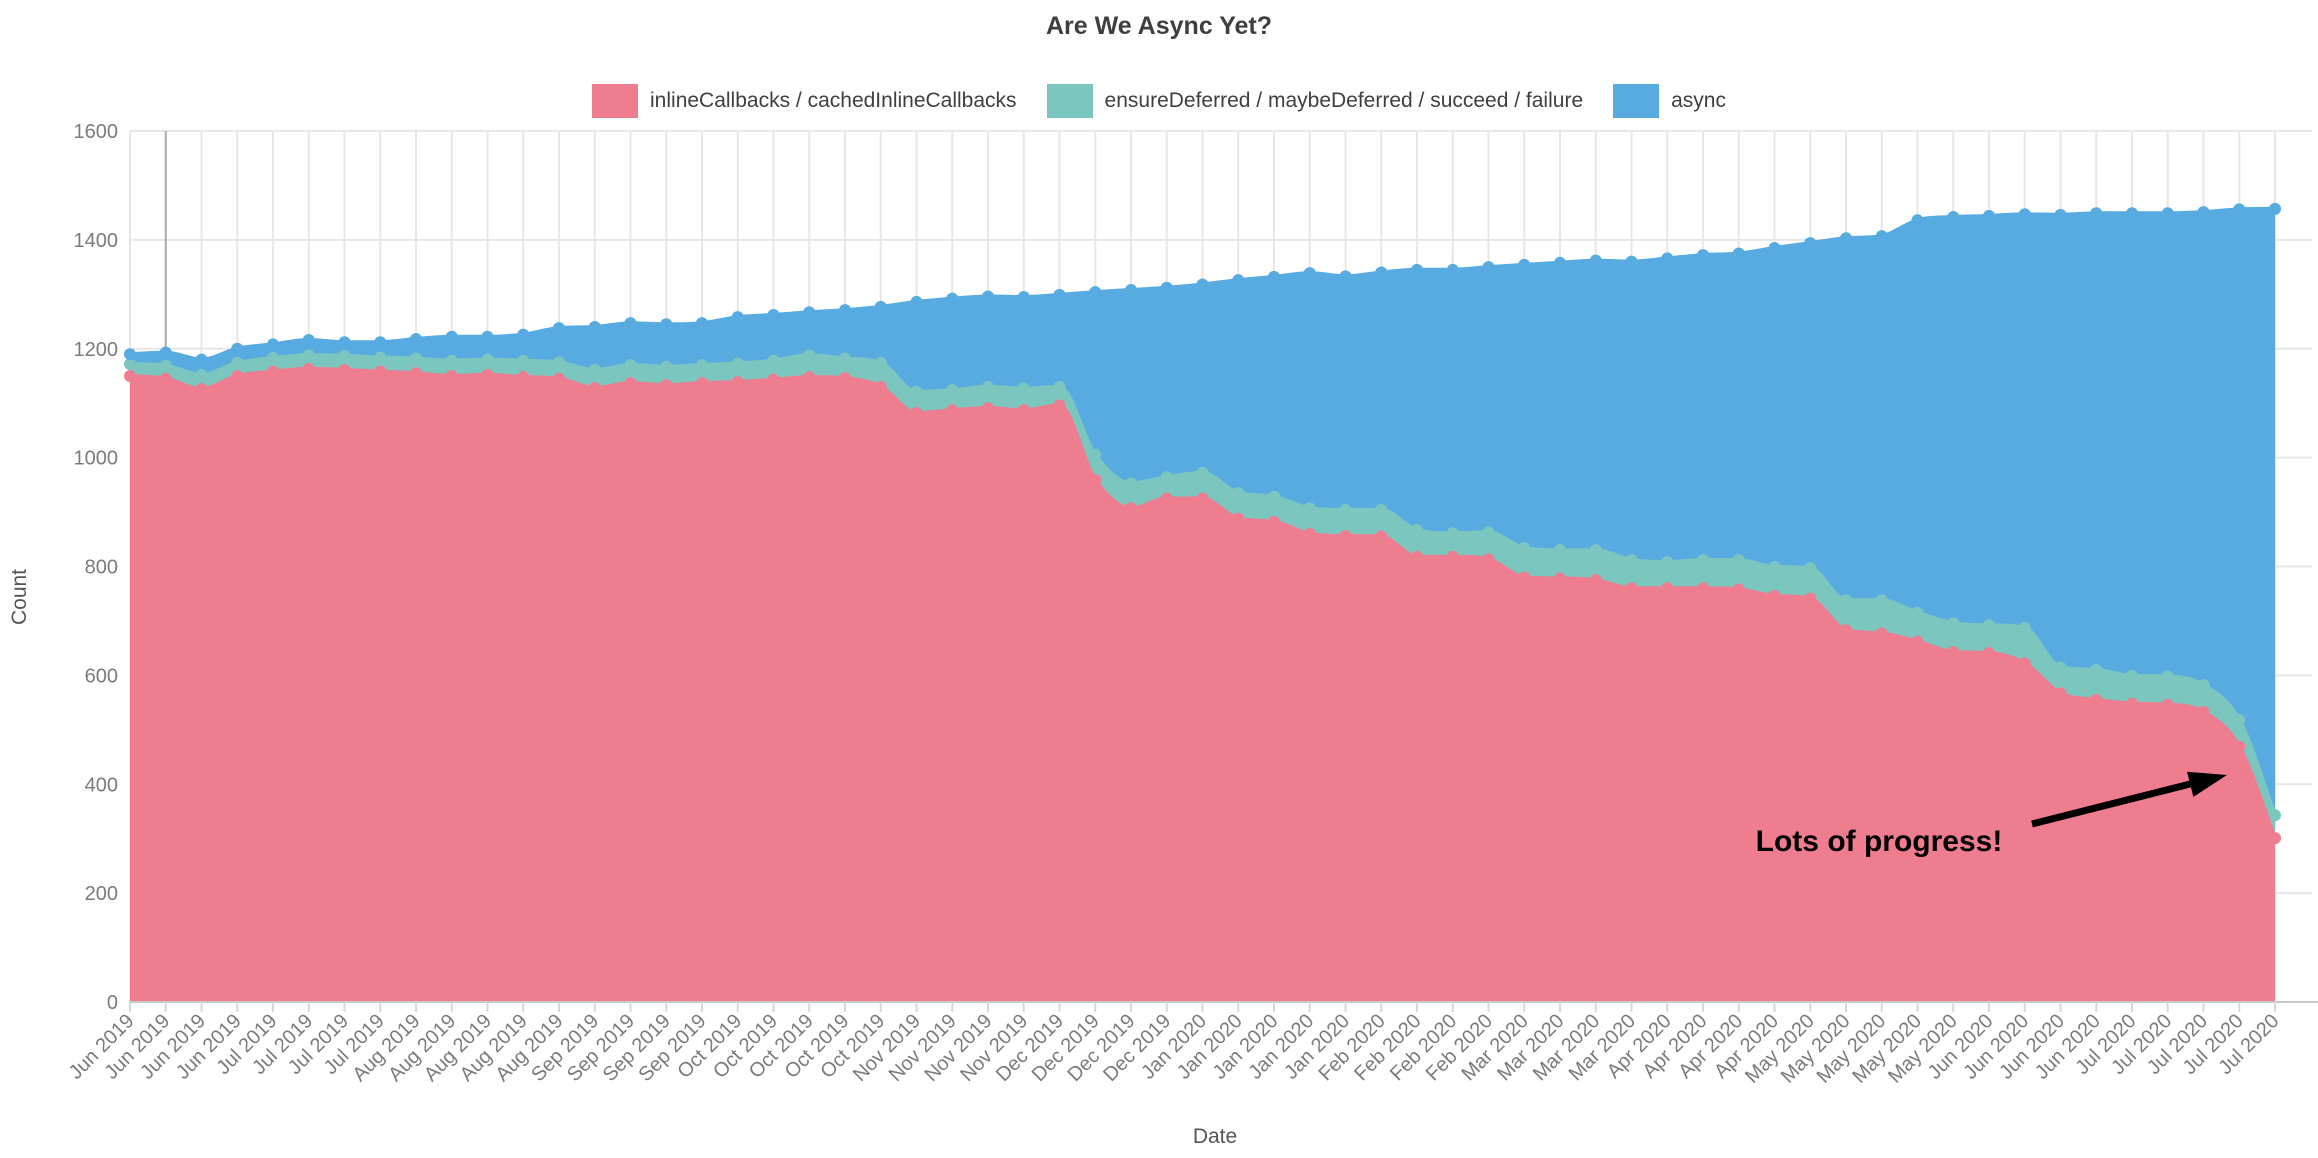 The height and width of the screenshot is (1158, 2318). I want to click on annotation: Lots of progress!, so click(1991, 814).